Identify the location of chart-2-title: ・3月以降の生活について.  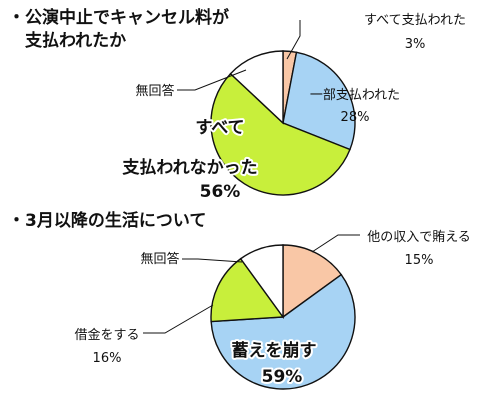
(107, 221).